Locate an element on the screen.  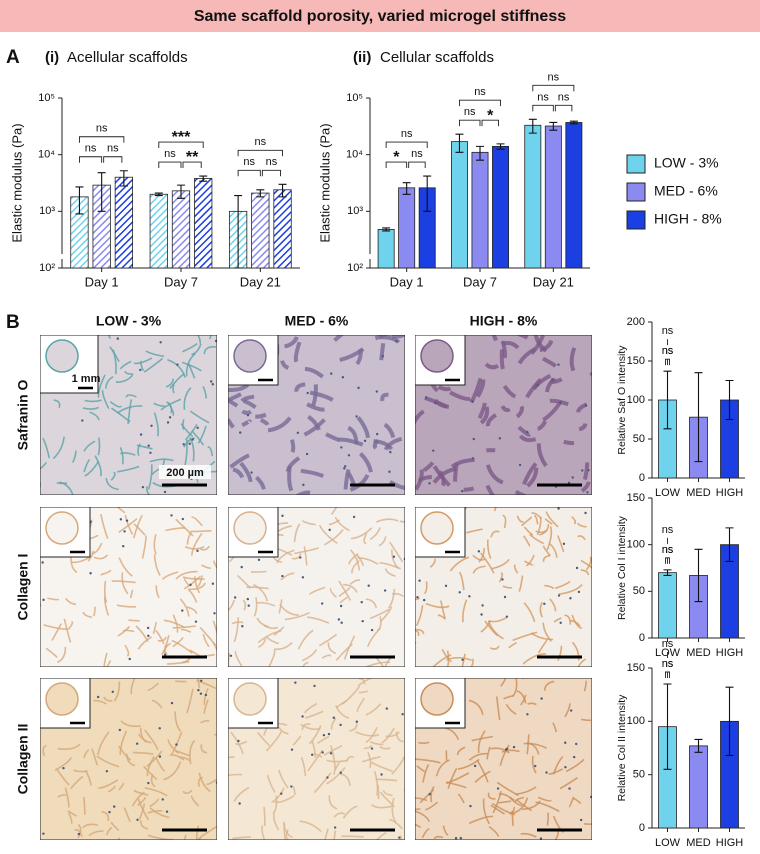
chart-panel: (i) is located at coordinates (52, 57).